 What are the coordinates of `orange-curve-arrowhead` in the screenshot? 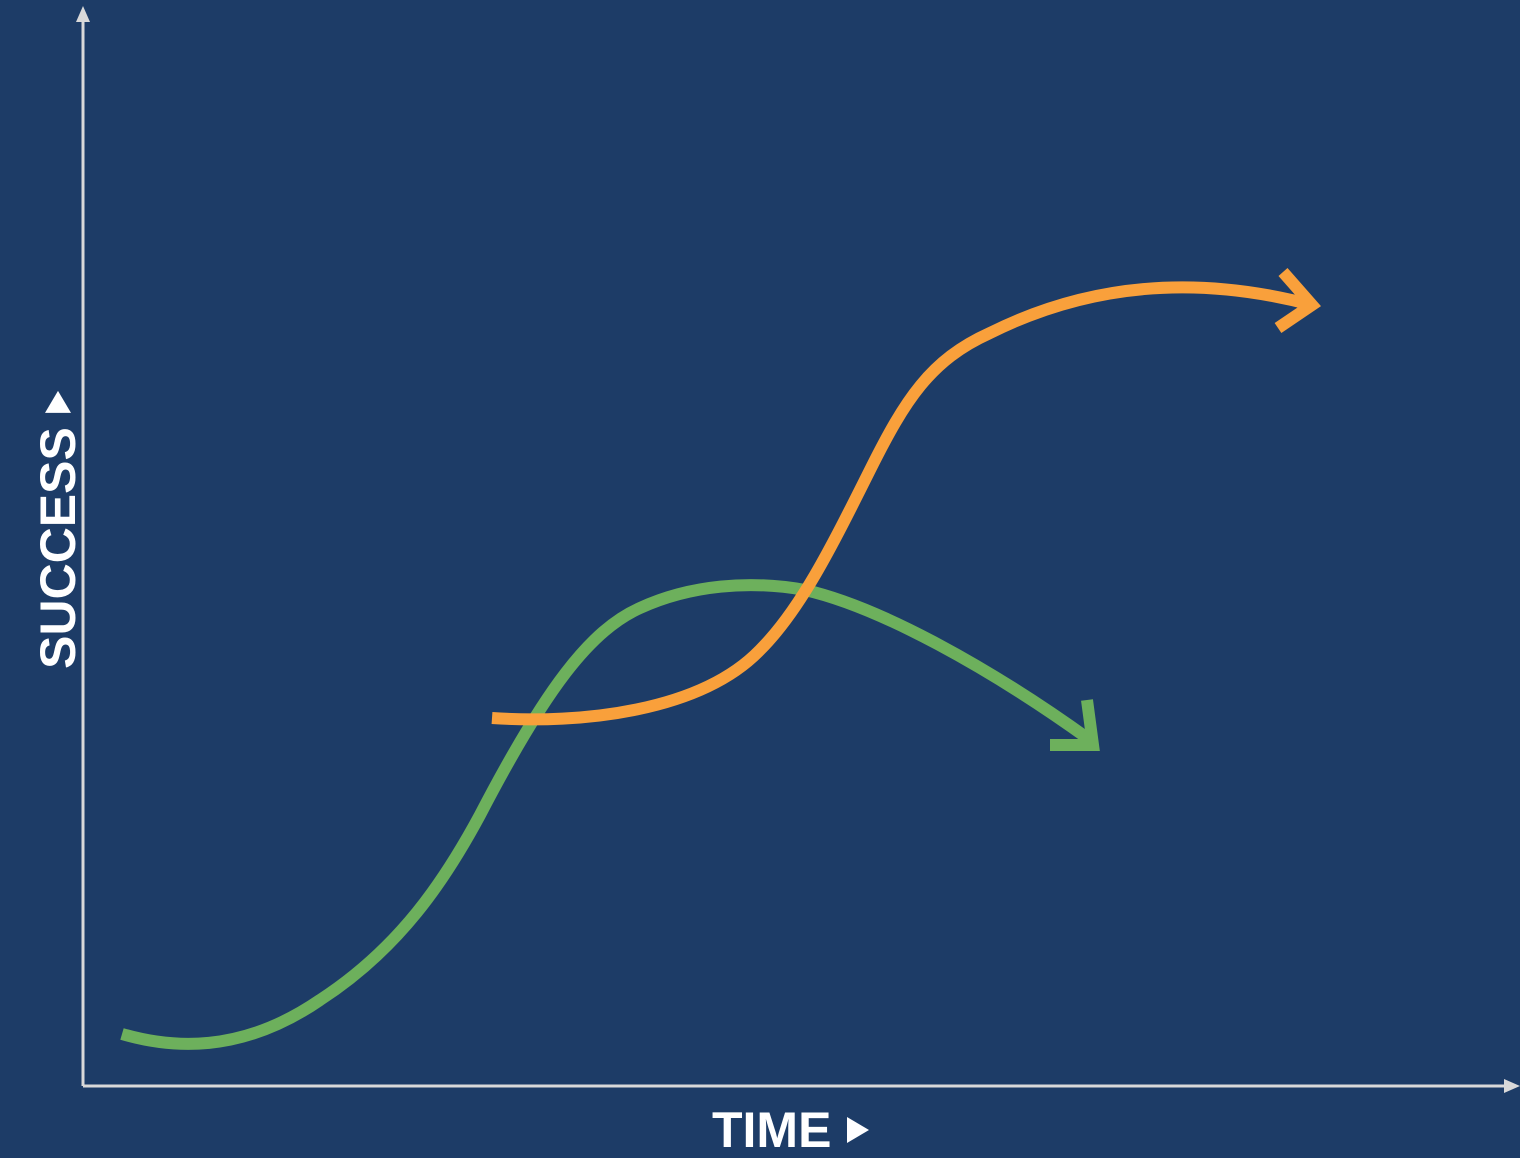 It's located at (1298, 300).